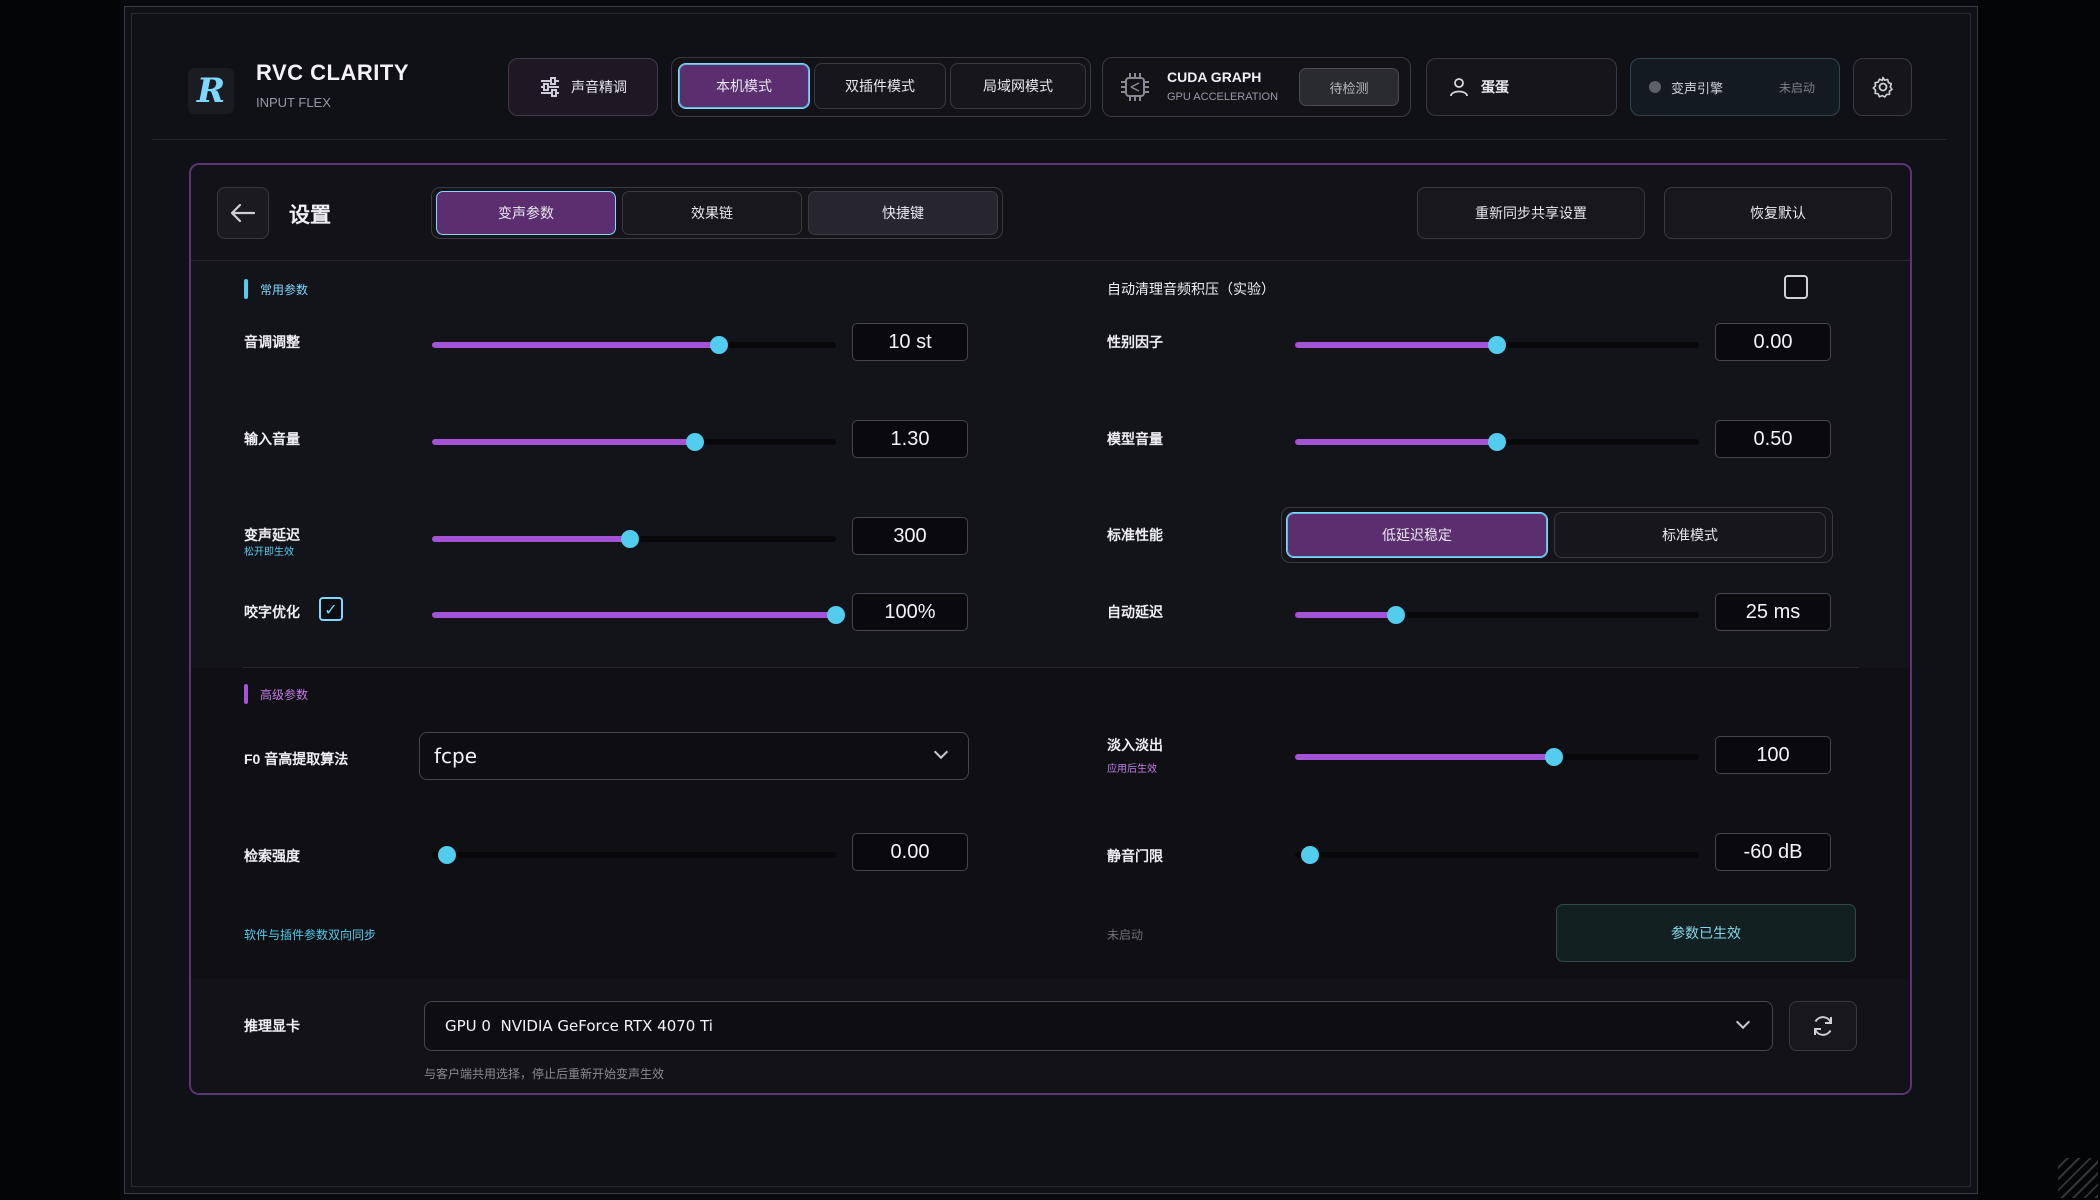 The image size is (2100, 1200). I want to click on auto-latency-value: 25 ms, so click(1773, 612).